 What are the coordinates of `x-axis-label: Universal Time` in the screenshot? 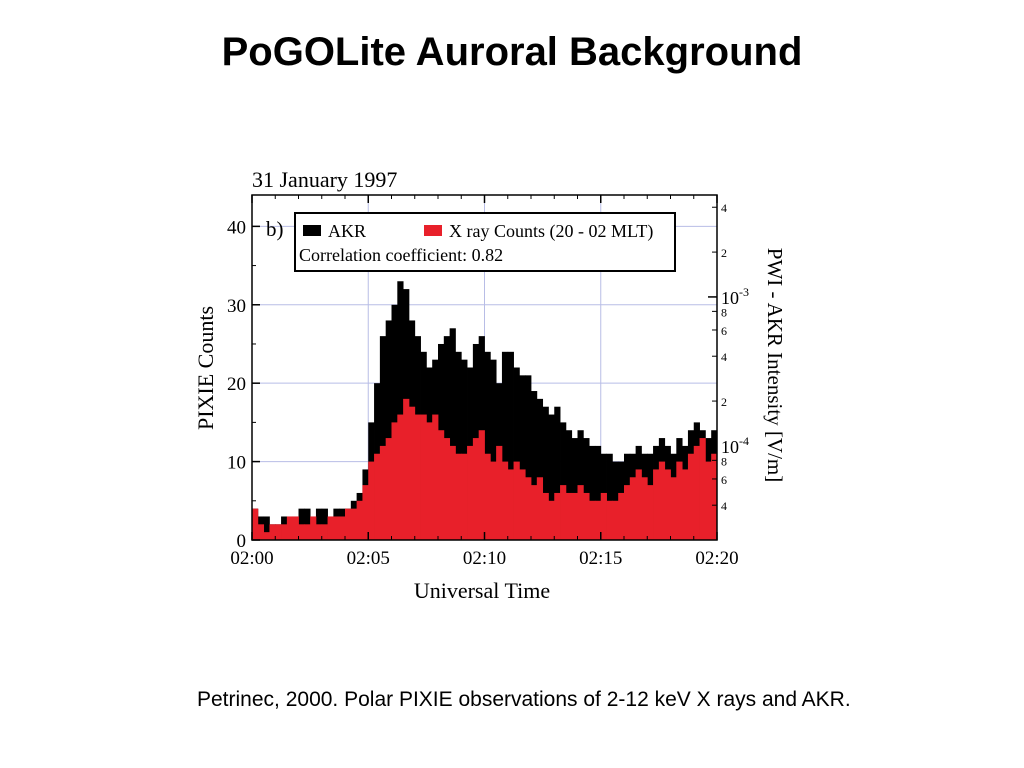 It's located at (482, 590).